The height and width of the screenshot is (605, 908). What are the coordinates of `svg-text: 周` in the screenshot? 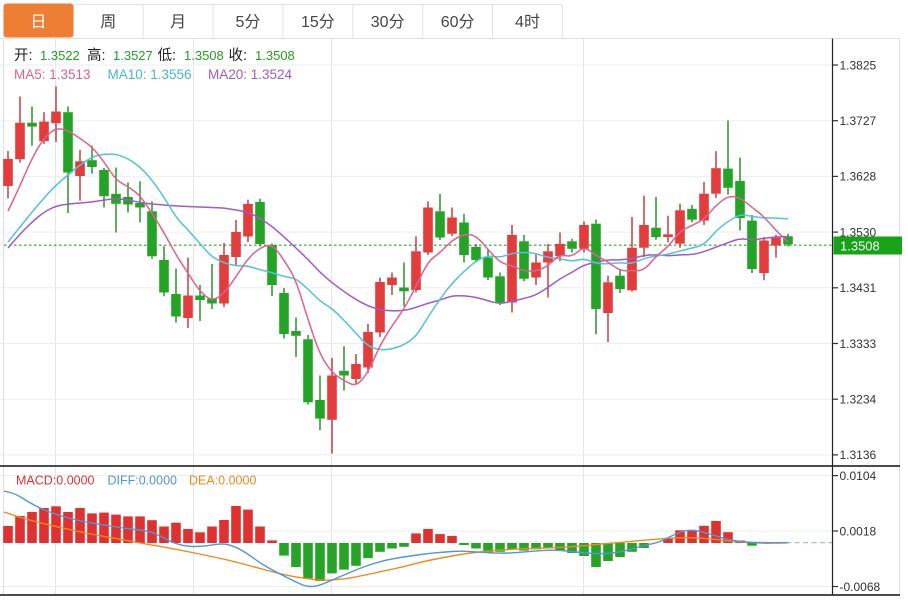 It's located at (108, 22).